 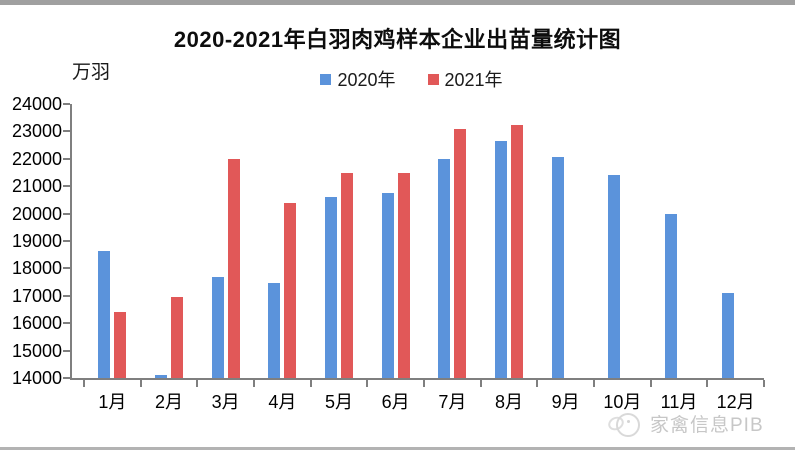 What do you see at coordinates (508, 402) in the screenshot?
I see `x-axis-label-8月: 8月` at bounding box center [508, 402].